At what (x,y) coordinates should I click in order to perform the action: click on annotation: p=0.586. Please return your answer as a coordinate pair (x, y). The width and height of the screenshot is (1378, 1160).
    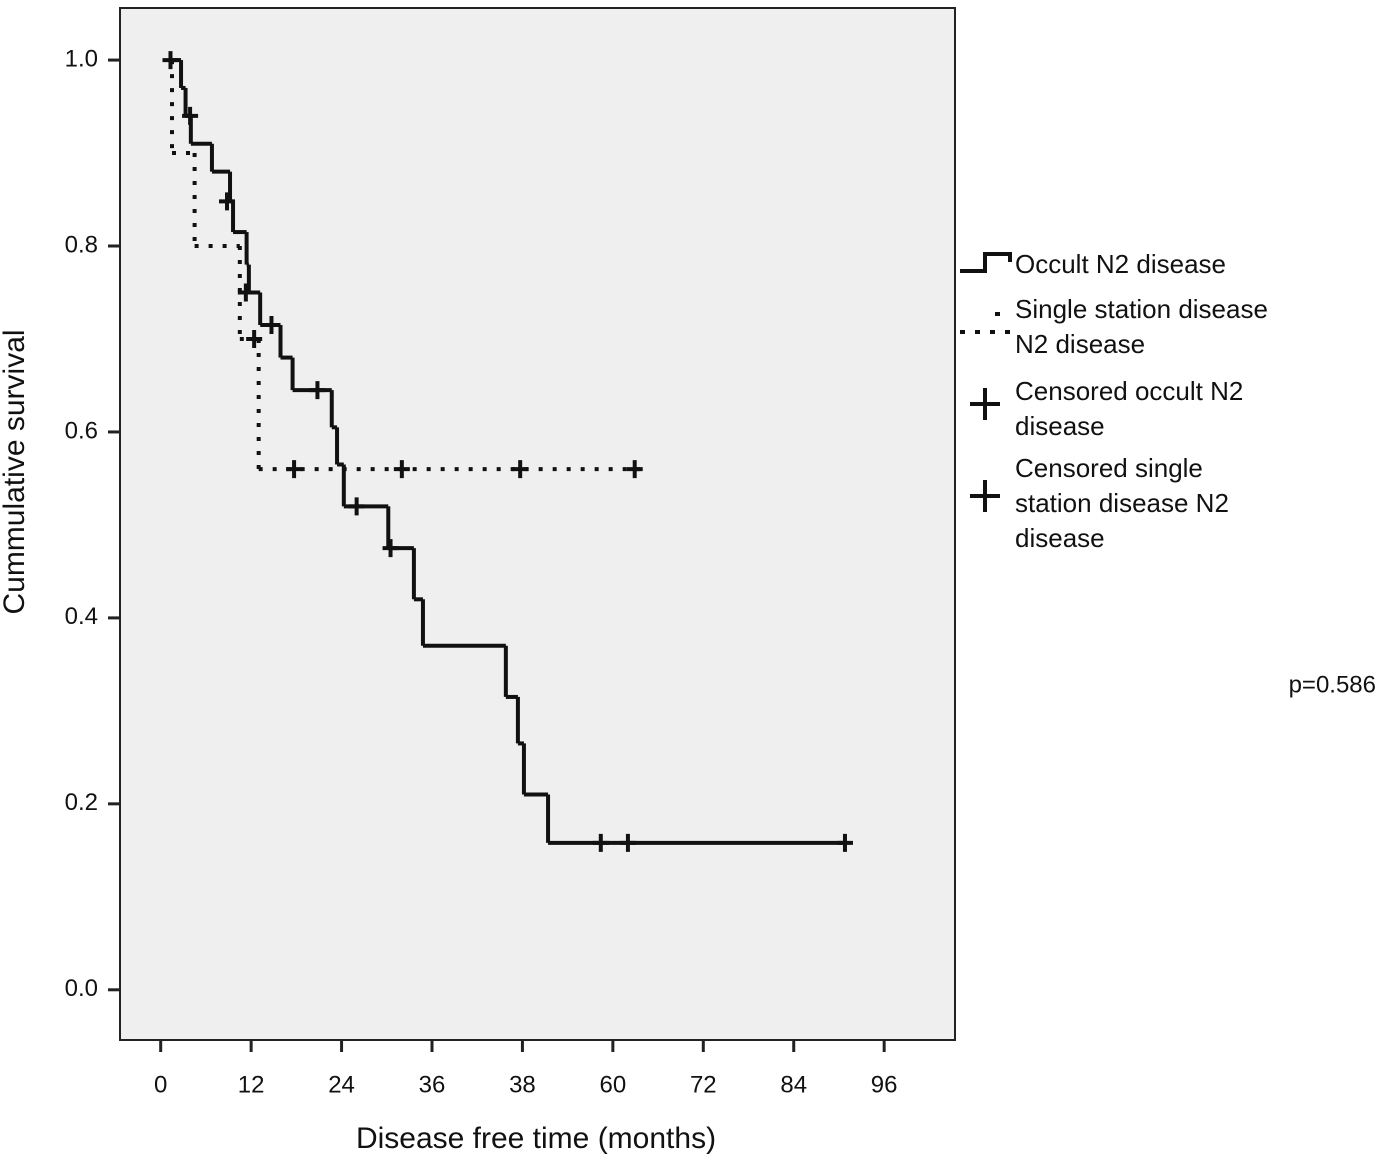
    Looking at the image, I should click on (1332, 684).